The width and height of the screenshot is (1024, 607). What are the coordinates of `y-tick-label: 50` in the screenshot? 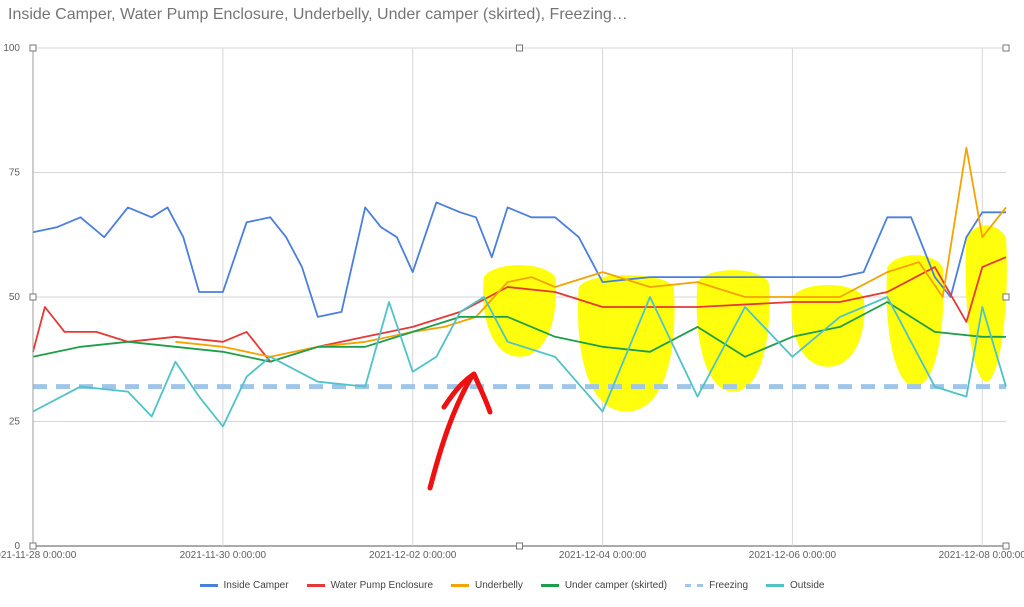 It's located at (15, 297).